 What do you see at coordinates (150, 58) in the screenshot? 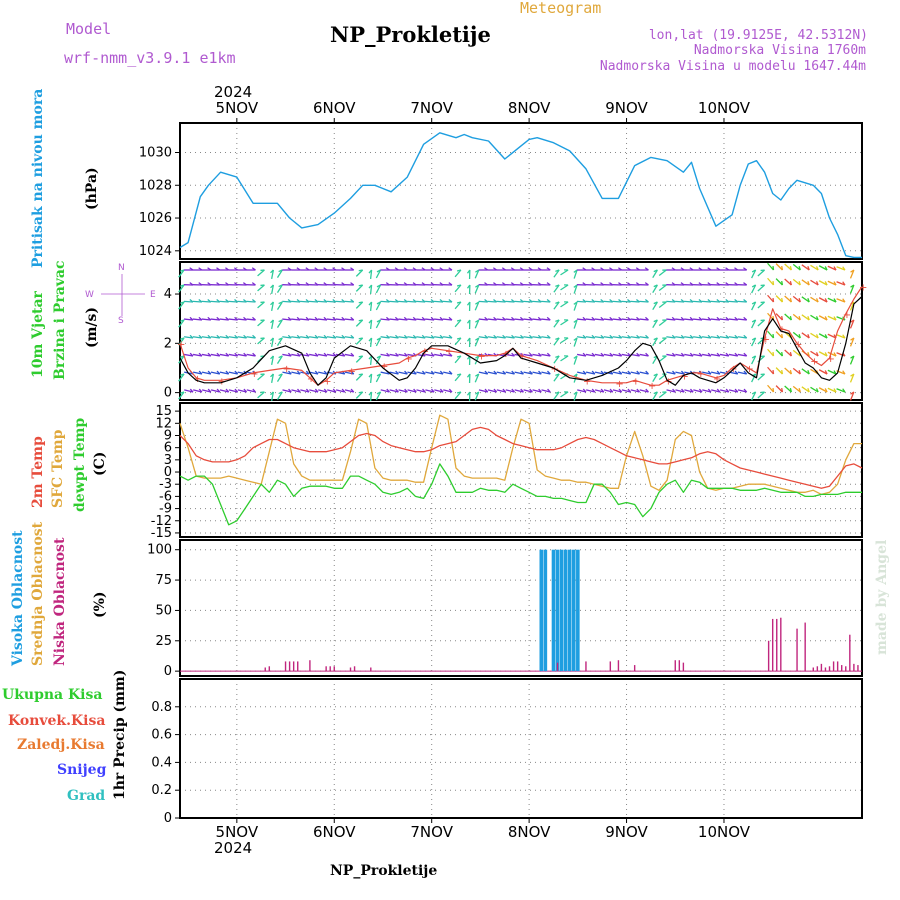
I see `model-name: wrf-nmm_v3.9.1 e1km` at bounding box center [150, 58].